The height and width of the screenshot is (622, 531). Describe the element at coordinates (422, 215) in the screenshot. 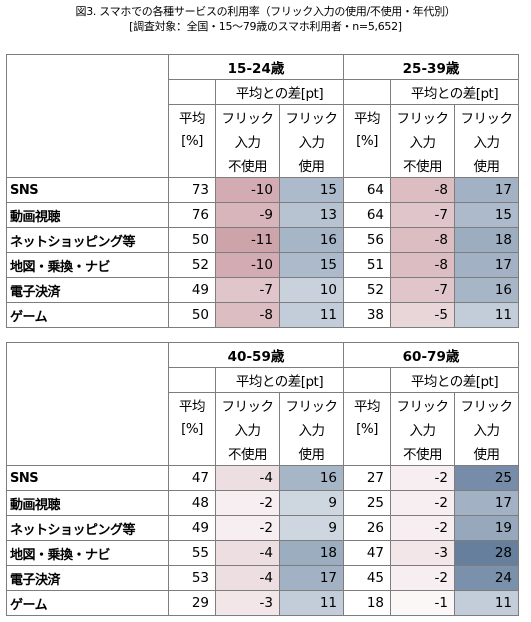

I see `nonuse-diff-value: -7` at that location.